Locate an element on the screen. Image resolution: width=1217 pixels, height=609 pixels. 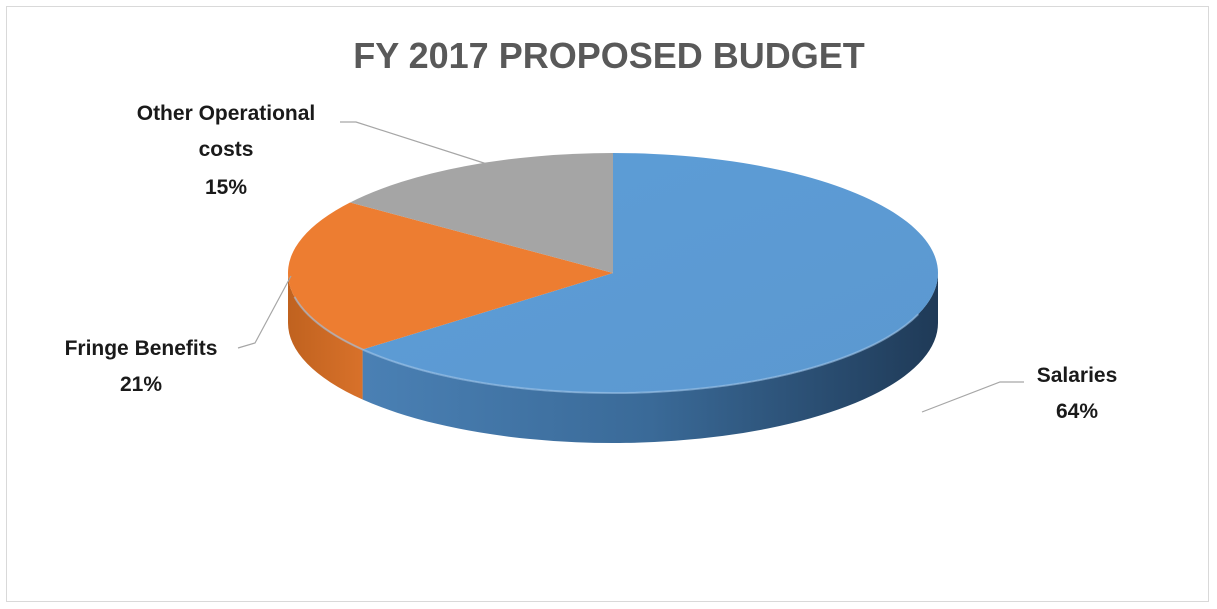
leader-fringe-benefits is located at coordinates (264, 312).